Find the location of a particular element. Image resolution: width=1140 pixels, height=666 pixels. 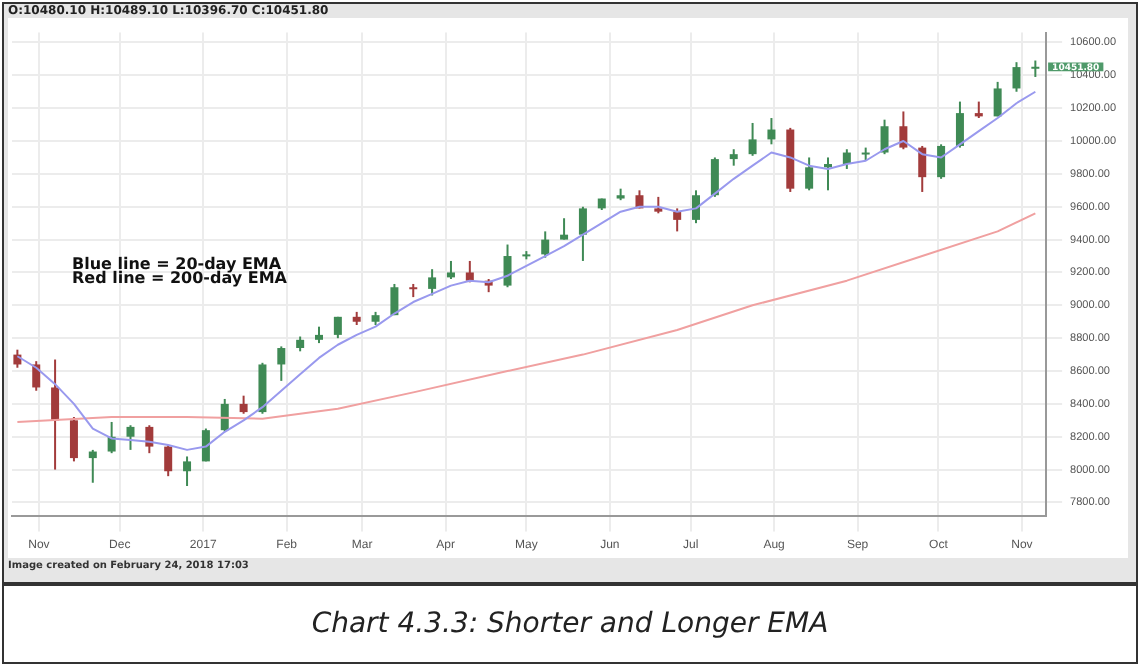

text: Chart 4.3.3: Shorter and Longer EMA is located at coordinates (570, 624).